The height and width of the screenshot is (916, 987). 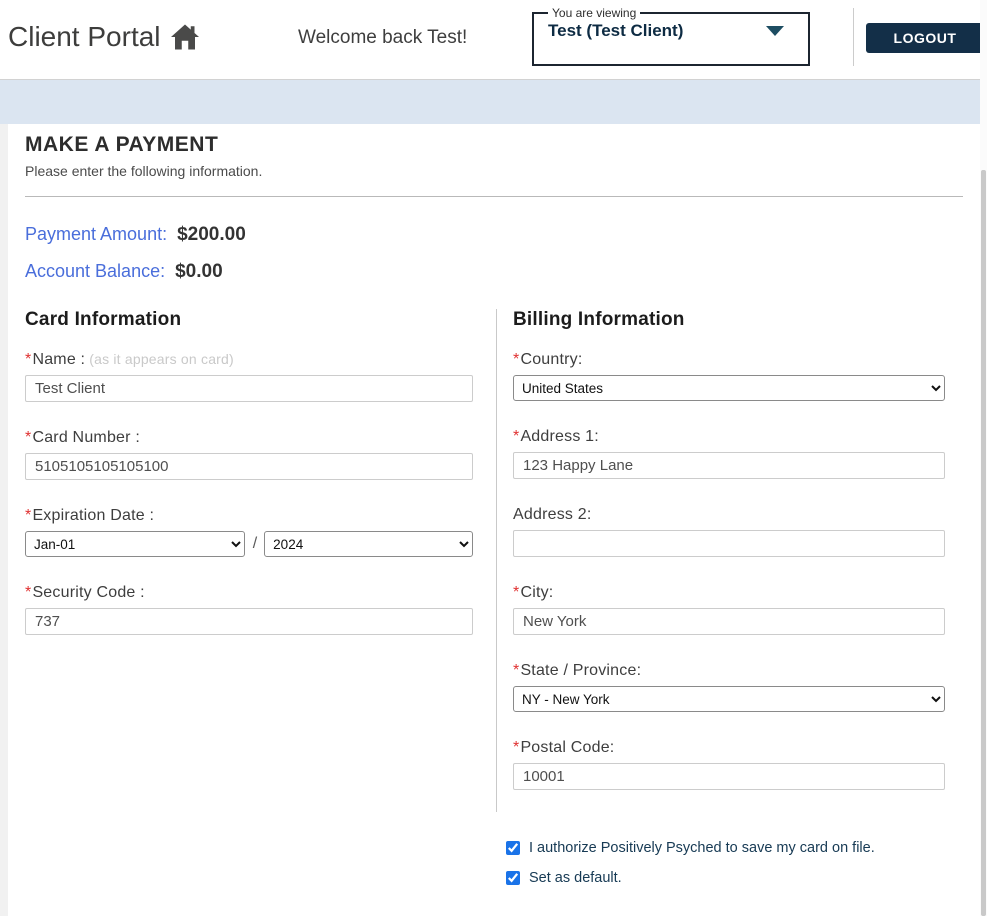 I want to click on chevron-down-icon, so click(x=775, y=31).